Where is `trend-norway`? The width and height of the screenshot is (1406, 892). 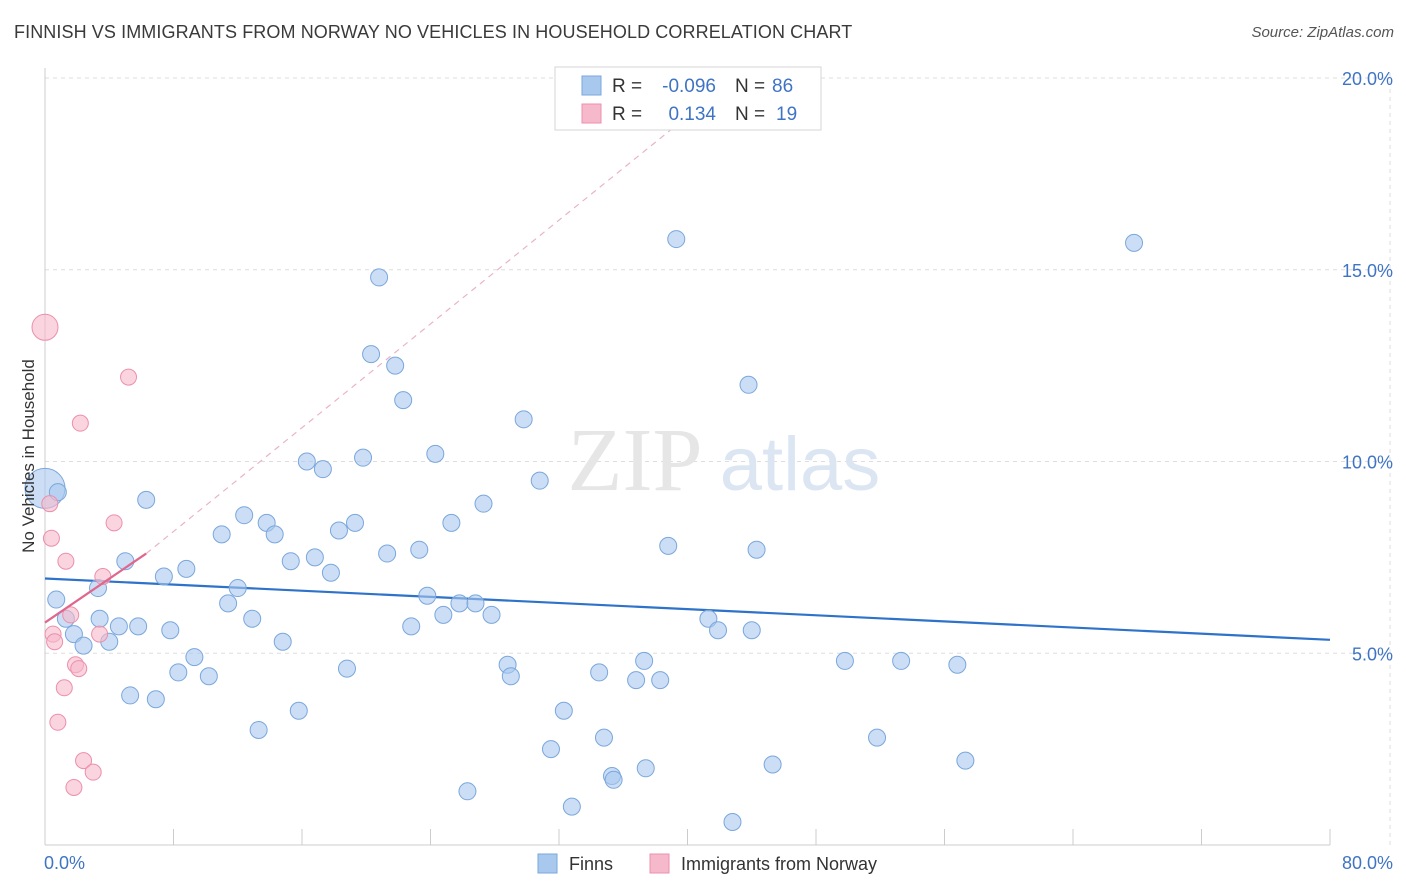 trend-norway is located at coordinates (95, 588).